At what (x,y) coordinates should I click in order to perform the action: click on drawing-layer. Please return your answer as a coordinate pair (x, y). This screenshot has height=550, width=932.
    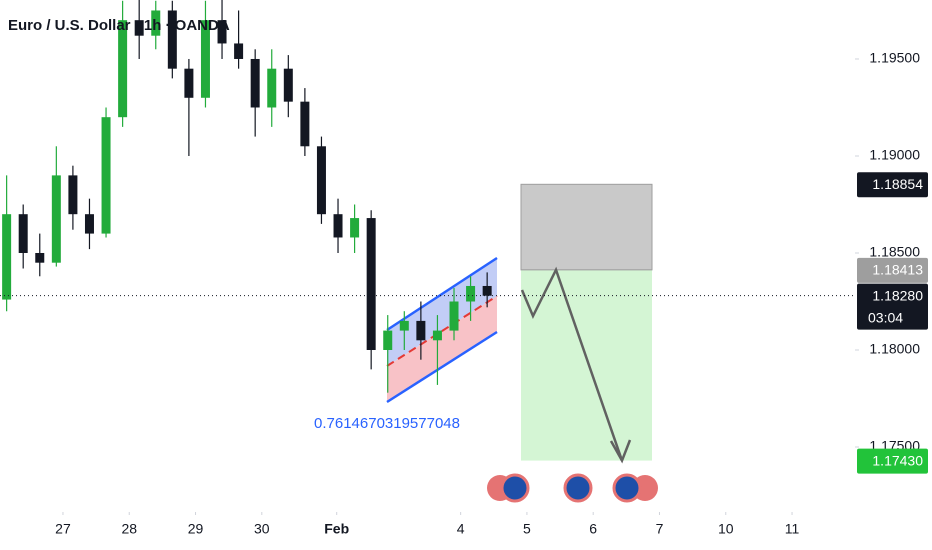
    Looking at the image, I should click on (519, 322).